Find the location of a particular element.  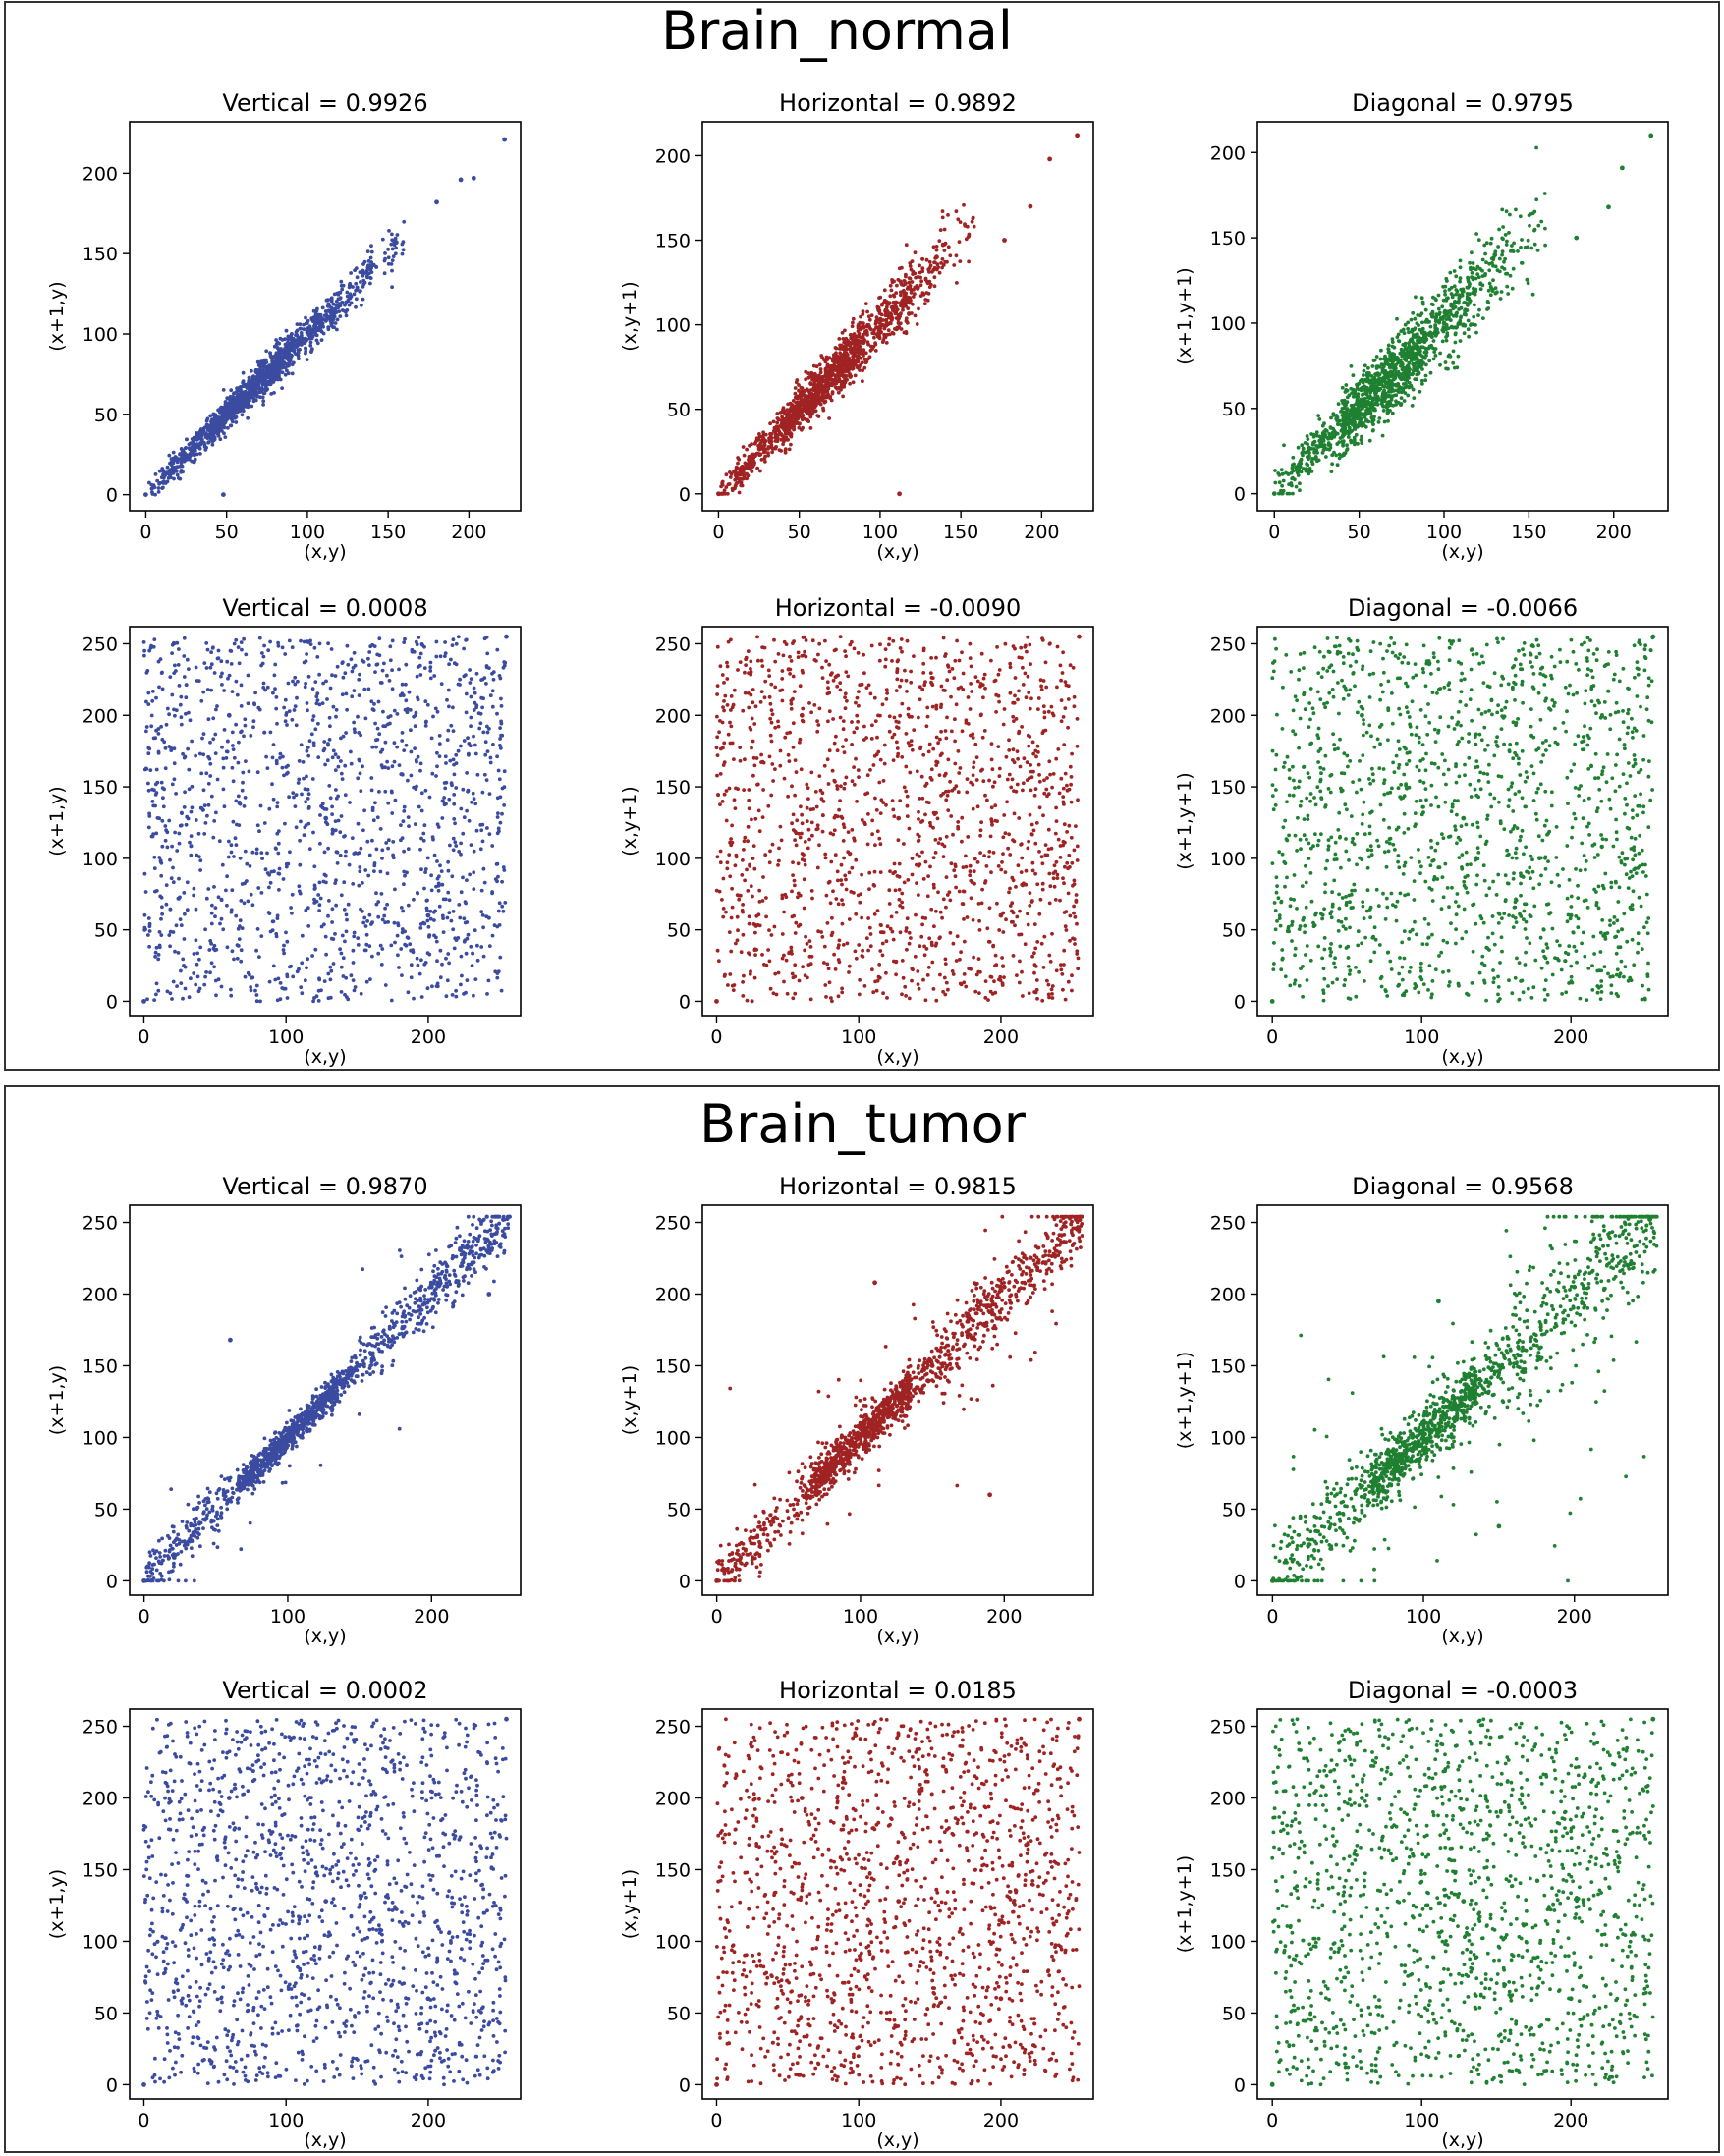

y-tick-label: 150 is located at coordinates (100, 788).